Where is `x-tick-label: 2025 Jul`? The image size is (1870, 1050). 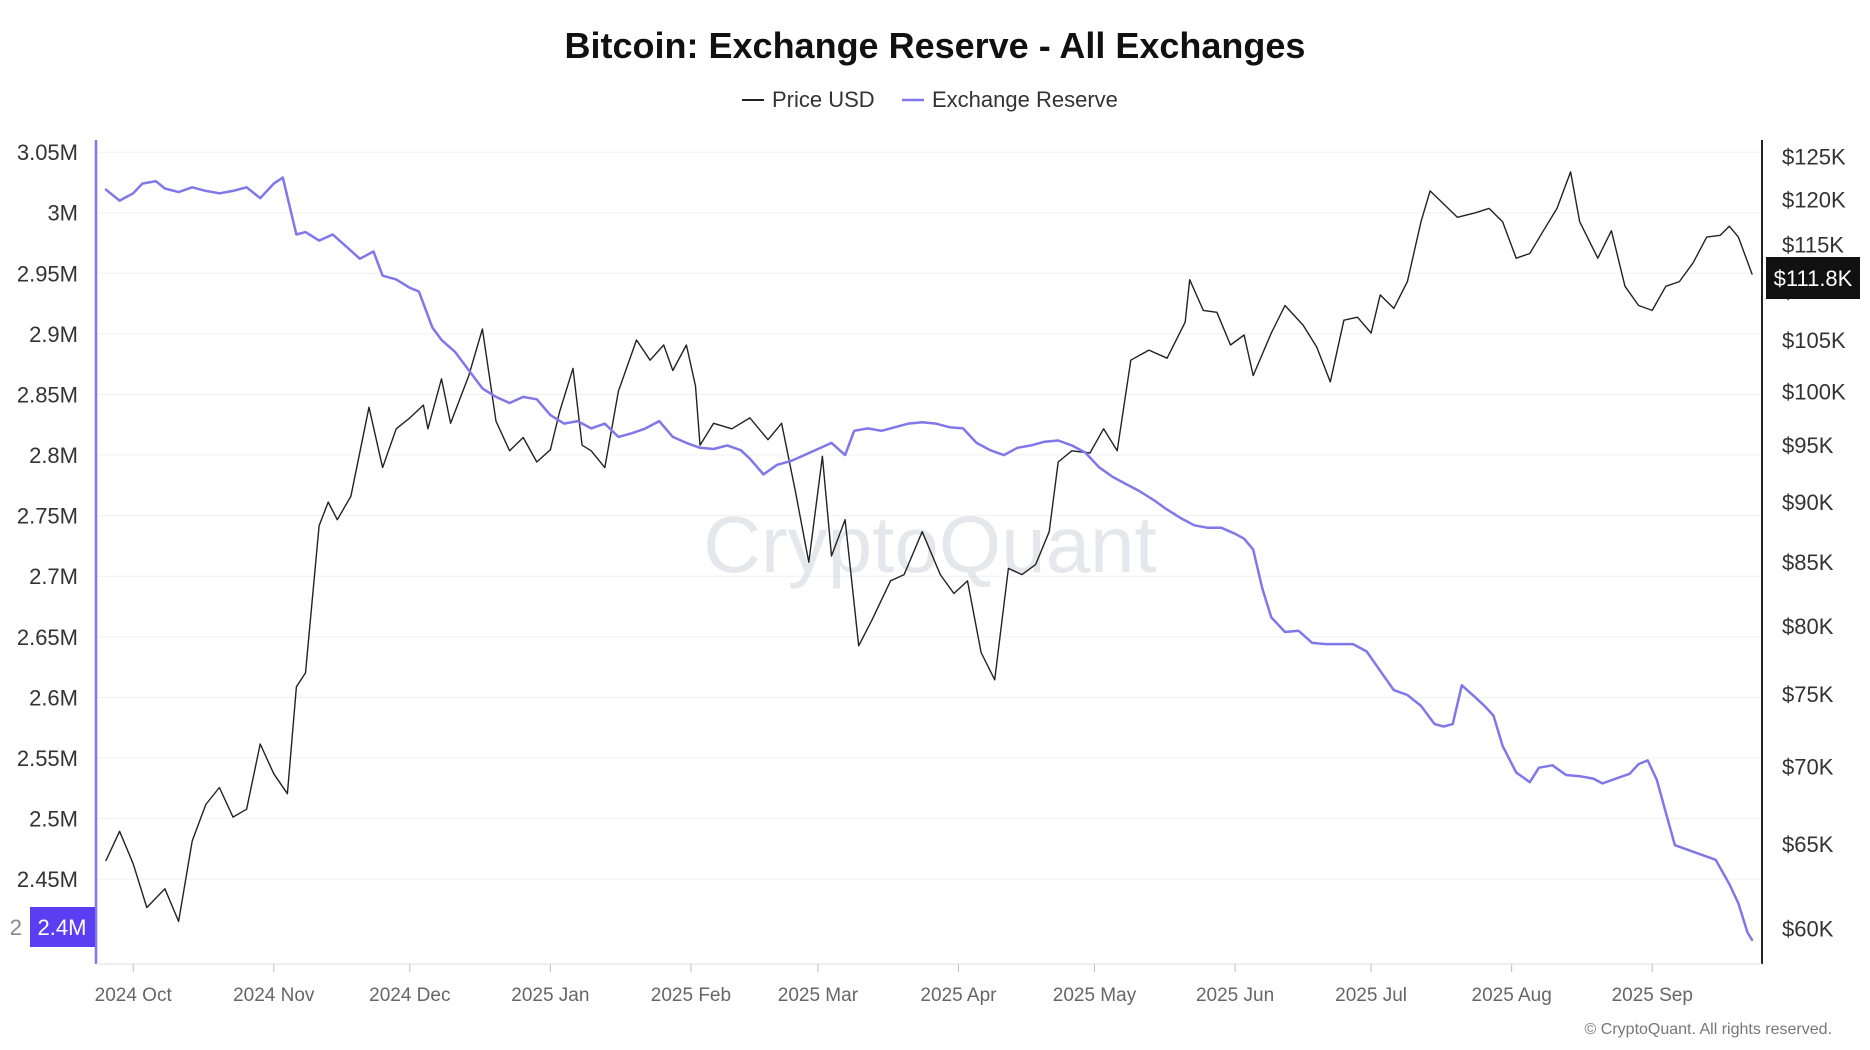 x-tick-label: 2025 Jul is located at coordinates (1371, 995).